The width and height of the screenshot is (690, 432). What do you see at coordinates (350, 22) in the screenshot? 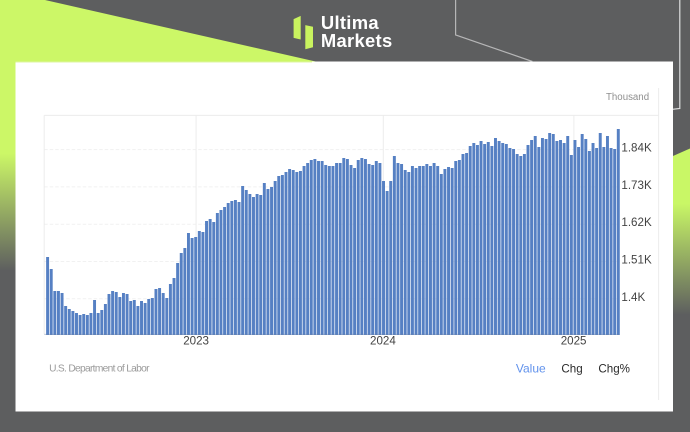
I see `svg-text: Ultima` at bounding box center [350, 22].